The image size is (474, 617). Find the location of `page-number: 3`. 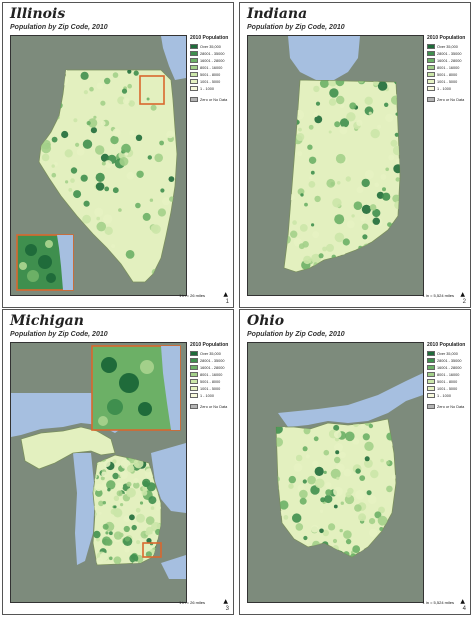

page-number: 3 is located at coordinates (227, 609).